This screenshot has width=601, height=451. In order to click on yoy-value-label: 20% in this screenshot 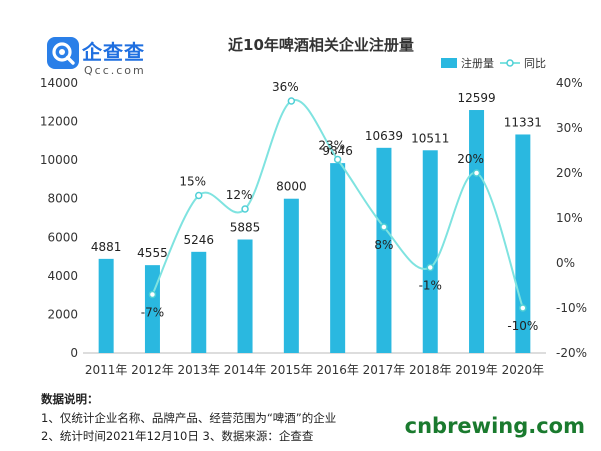, I will do `click(470, 159)`.